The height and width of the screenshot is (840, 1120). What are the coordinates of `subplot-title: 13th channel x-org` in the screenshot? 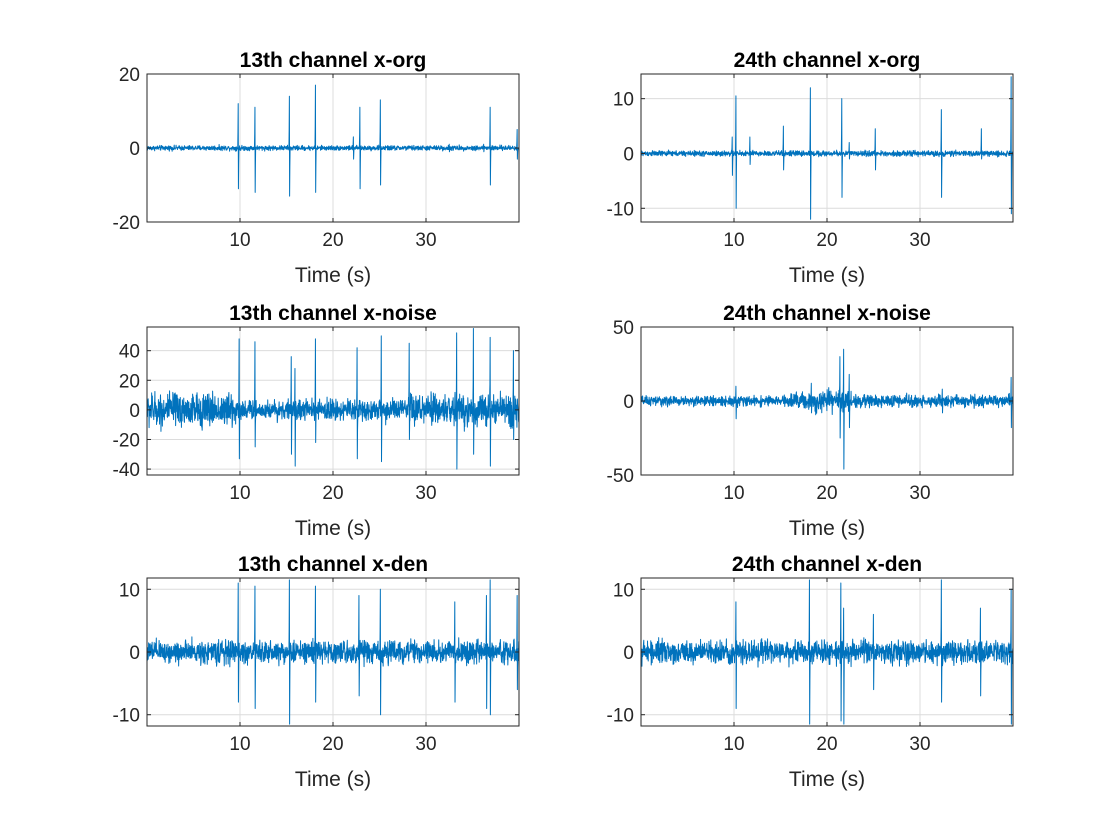 It's located at (333, 60).